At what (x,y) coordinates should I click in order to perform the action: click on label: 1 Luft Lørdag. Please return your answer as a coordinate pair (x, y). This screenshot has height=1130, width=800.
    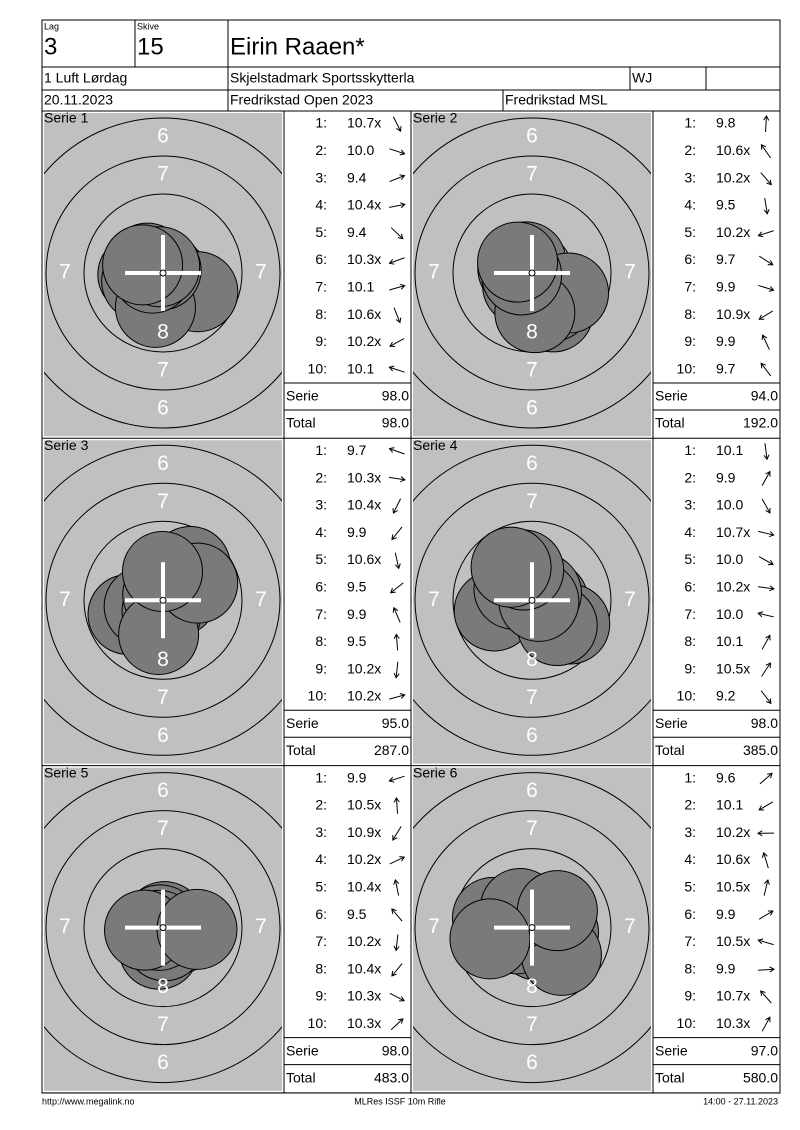
    Looking at the image, I should click on (85, 78).